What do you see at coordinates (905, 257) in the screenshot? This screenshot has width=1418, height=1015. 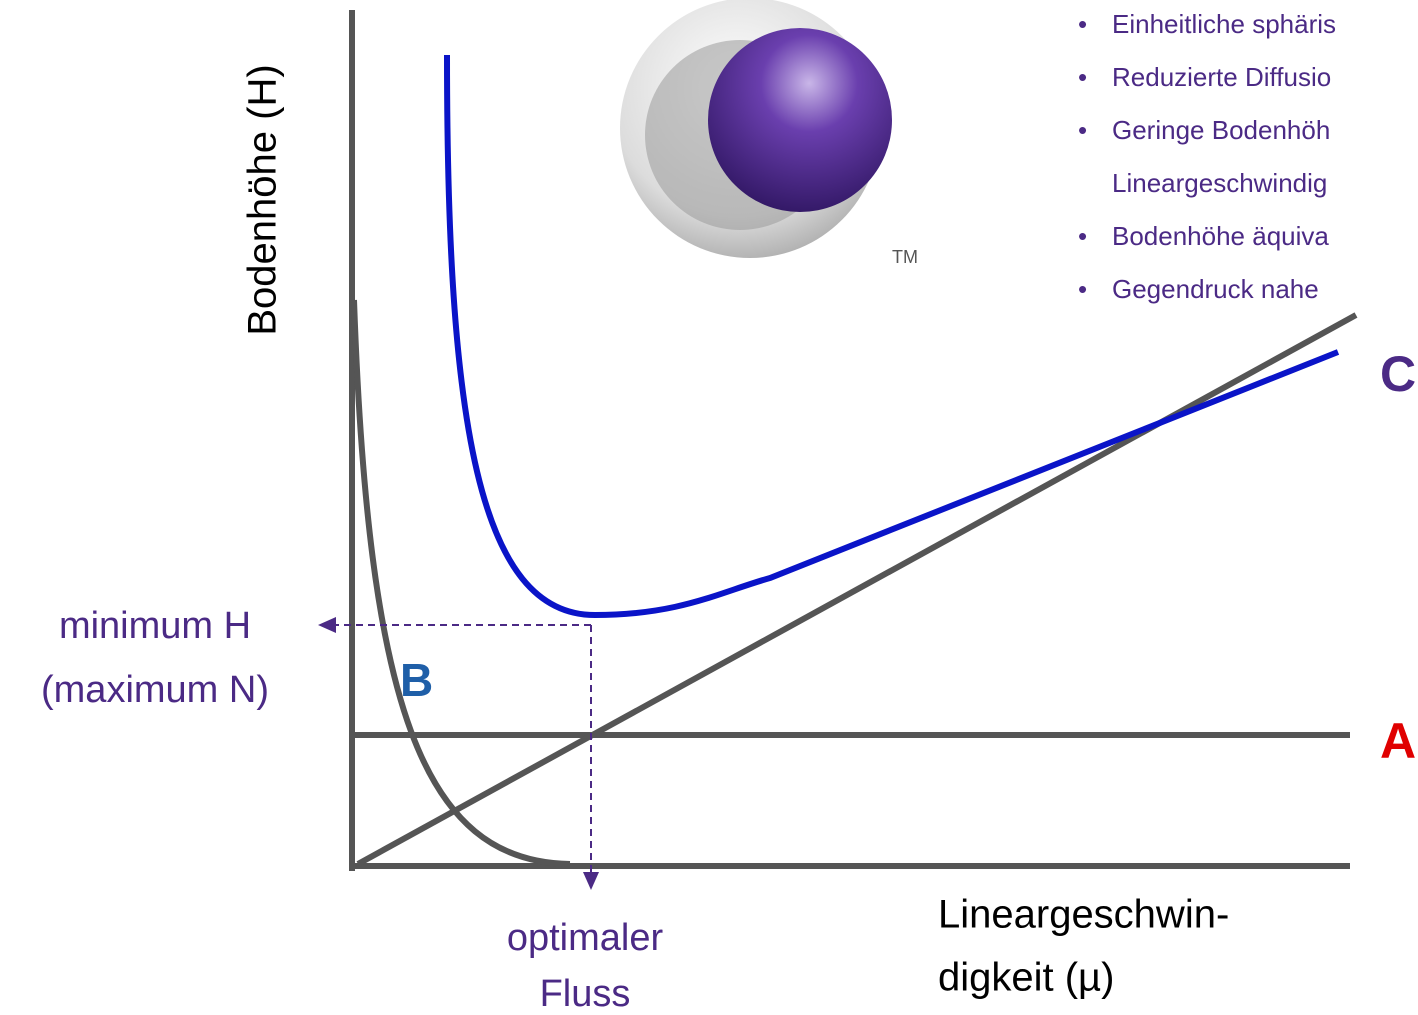 I see `logo-mark: TM` at bounding box center [905, 257].